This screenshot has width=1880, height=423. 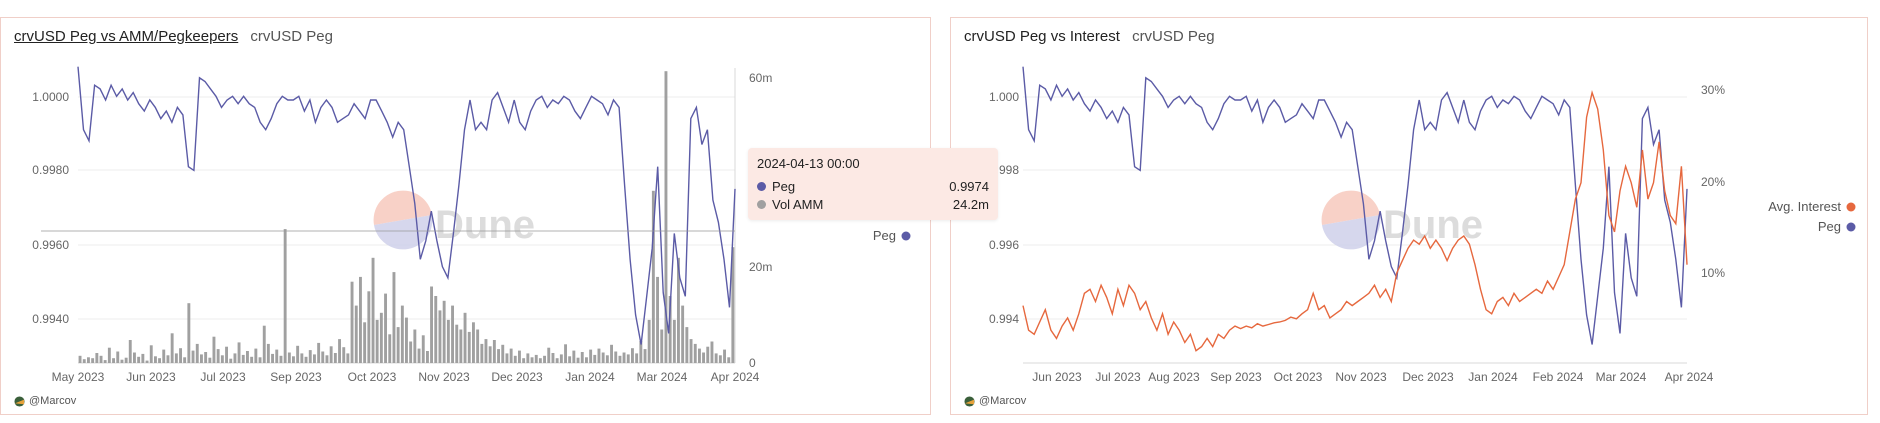 What do you see at coordinates (1804, 206) in the screenshot?
I see `legend-label: Avg. Interest` at bounding box center [1804, 206].